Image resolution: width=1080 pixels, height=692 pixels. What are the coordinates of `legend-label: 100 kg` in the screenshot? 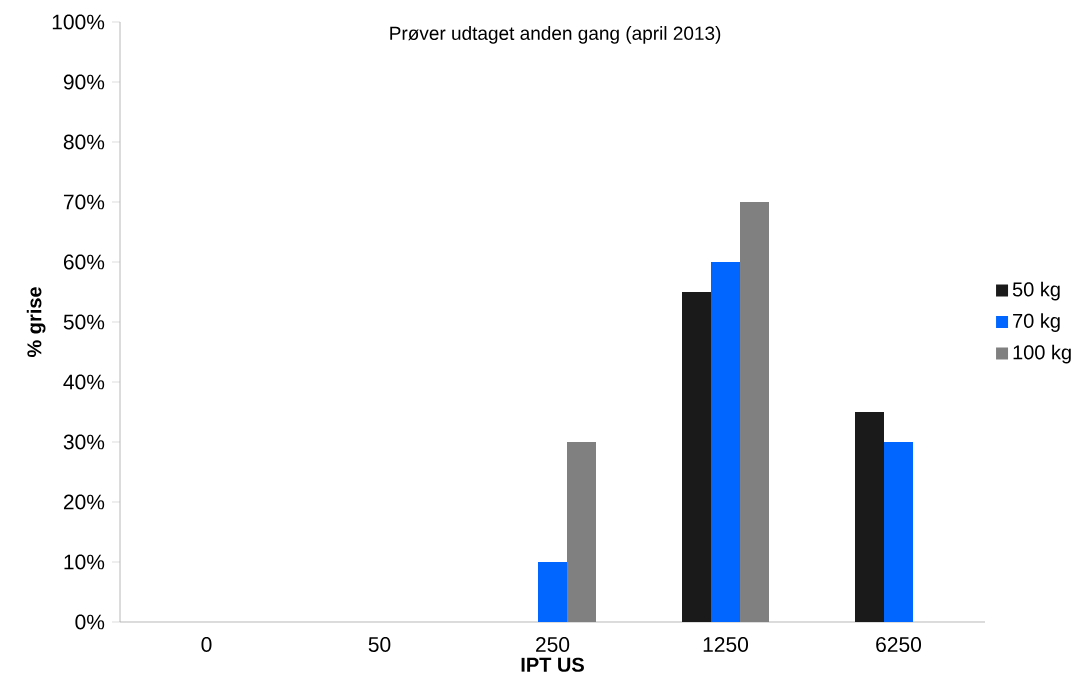 It's located at (1042, 354).